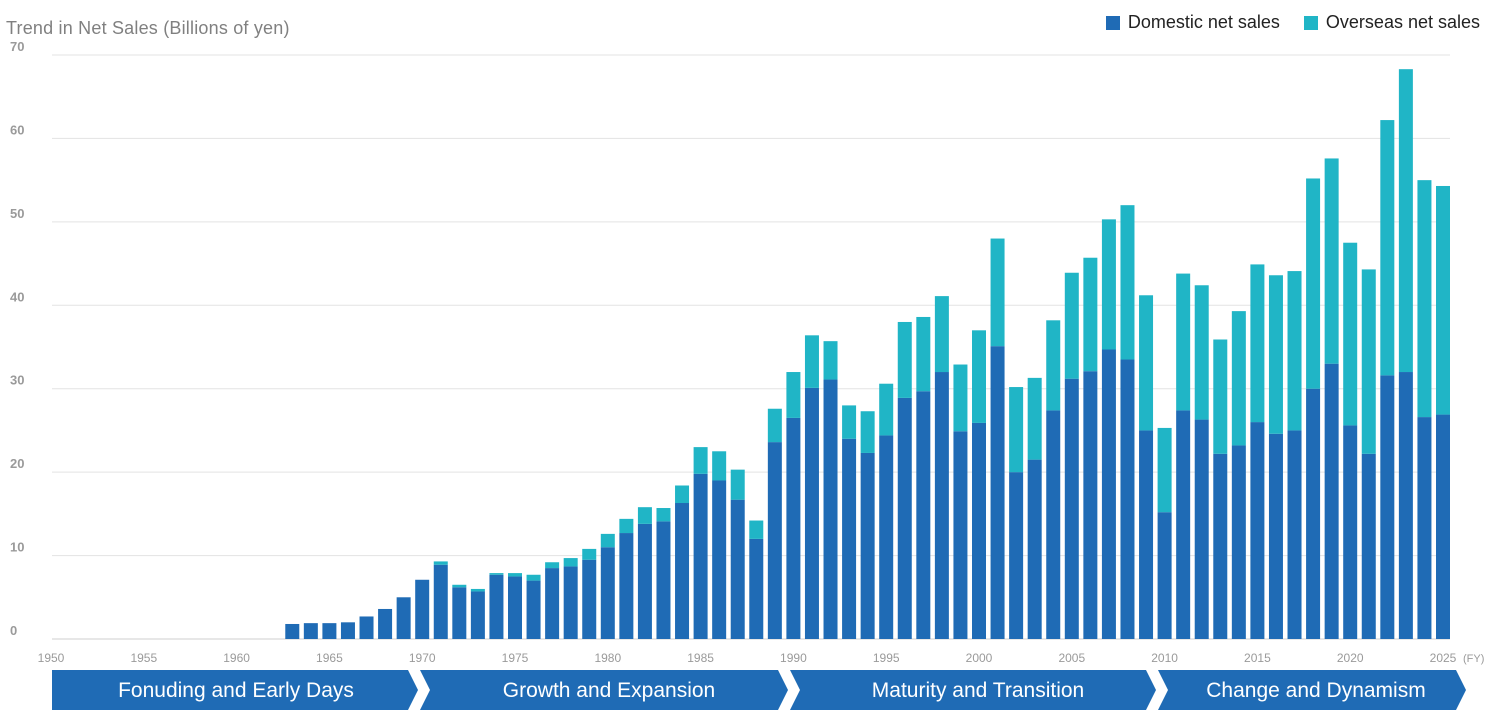 Image resolution: width=1500 pixels, height=712 pixels. What do you see at coordinates (1257, 658) in the screenshot?
I see `x-tick-label: 2015` at bounding box center [1257, 658].